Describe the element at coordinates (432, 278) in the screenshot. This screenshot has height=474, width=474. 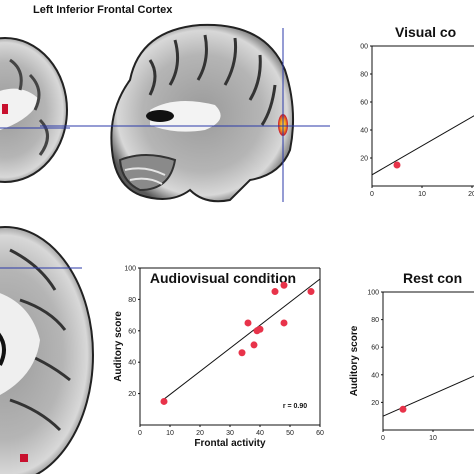
I see `chart-title: Rest con` at that location.